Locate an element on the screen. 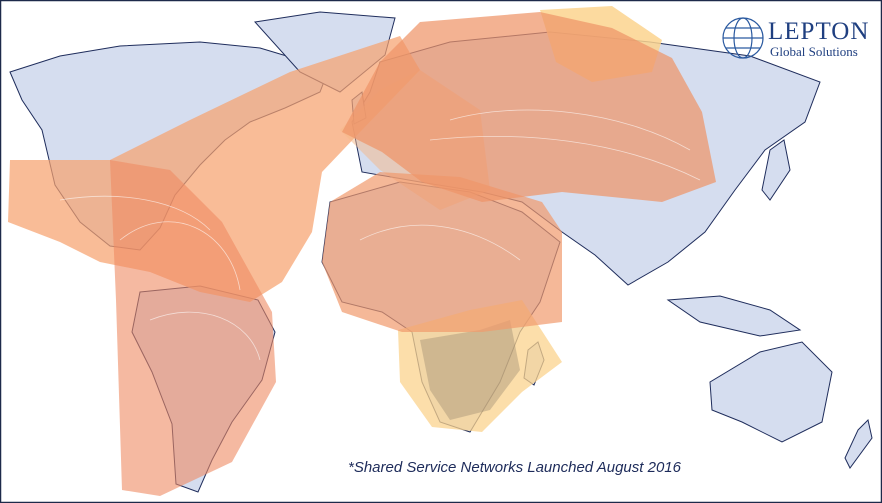 The image size is (882, 503). logo-globe is located at coordinates (743, 38).